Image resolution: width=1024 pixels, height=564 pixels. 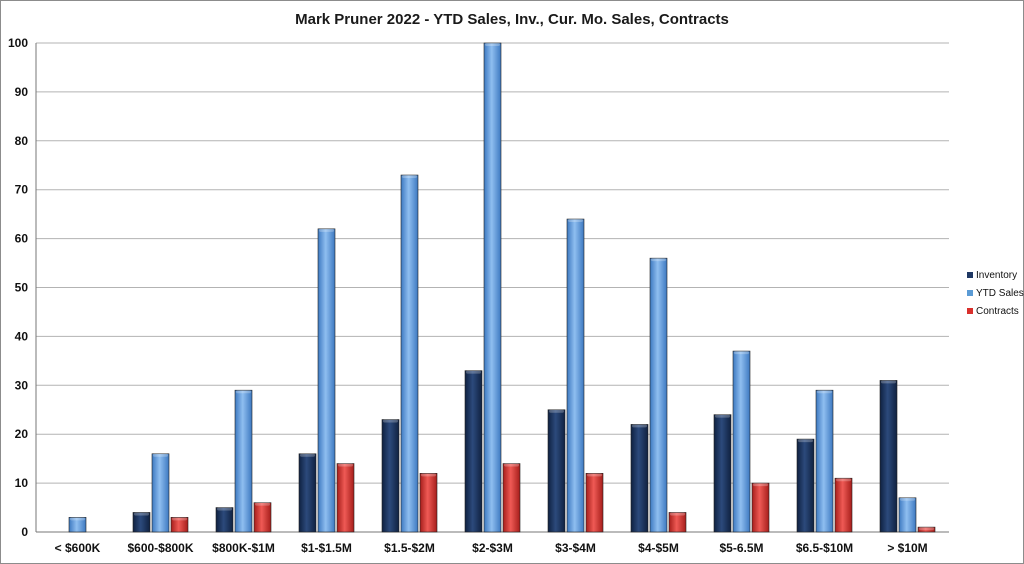 What do you see at coordinates (18, 43) in the screenshot?
I see `y-tick-label: 100` at bounding box center [18, 43].